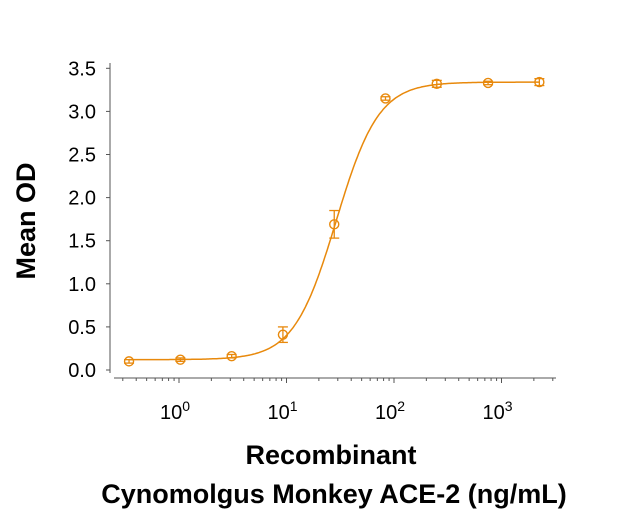 Image resolution: width=640 pixels, height=524 pixels. What do you see at coordinates (82, 156) in the screenshot?
I see `y-tick-label: 2.5` at bounding box center [82, 156].